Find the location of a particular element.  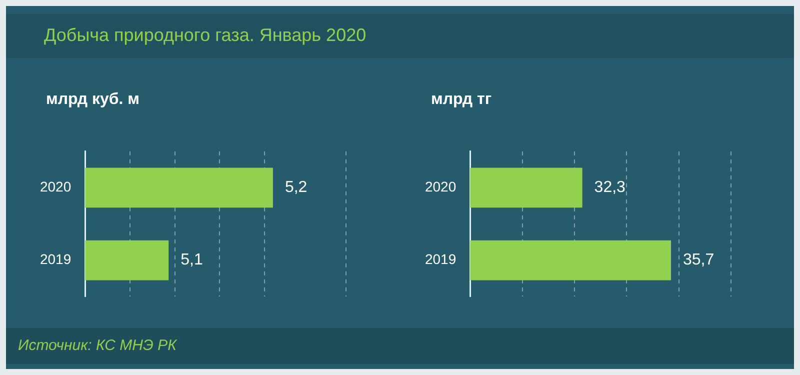

text: Источник: КС МНЭ РК is located at coordinates (97, 345).